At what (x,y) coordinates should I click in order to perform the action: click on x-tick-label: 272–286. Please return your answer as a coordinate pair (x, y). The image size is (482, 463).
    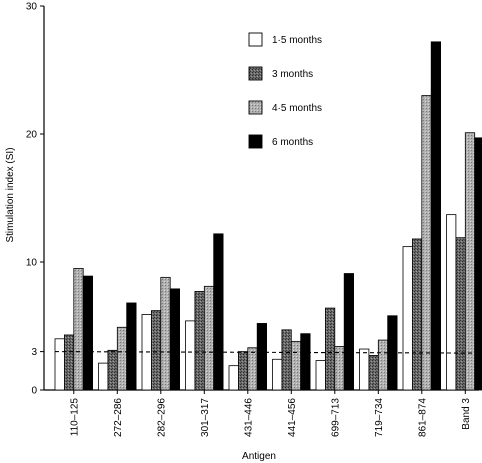
    Looking at the image, I should click on (118, 417).